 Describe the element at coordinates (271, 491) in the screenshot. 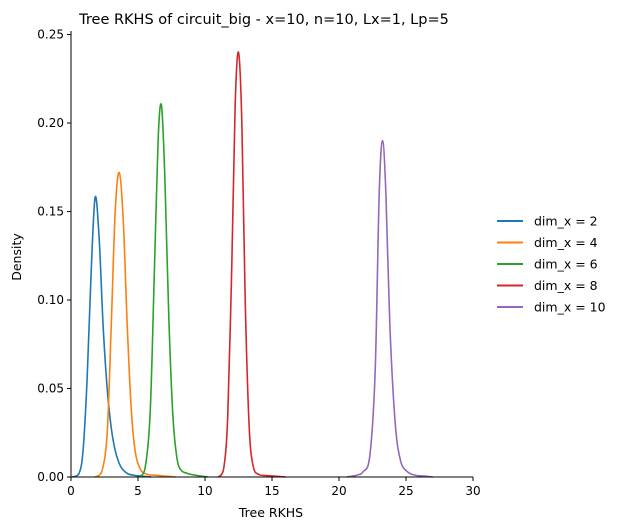

I see `x-tick-label: 15` at that location.